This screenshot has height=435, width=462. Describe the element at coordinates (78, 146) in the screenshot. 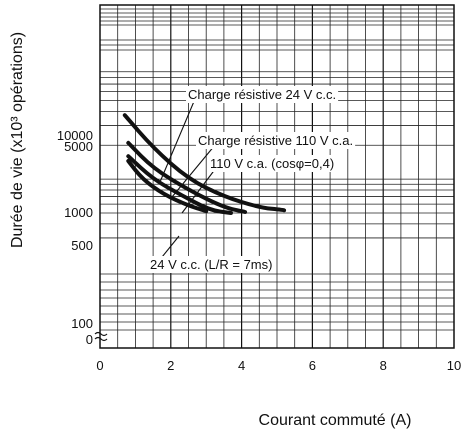

I see `y-tick-label: 5000` at that location.